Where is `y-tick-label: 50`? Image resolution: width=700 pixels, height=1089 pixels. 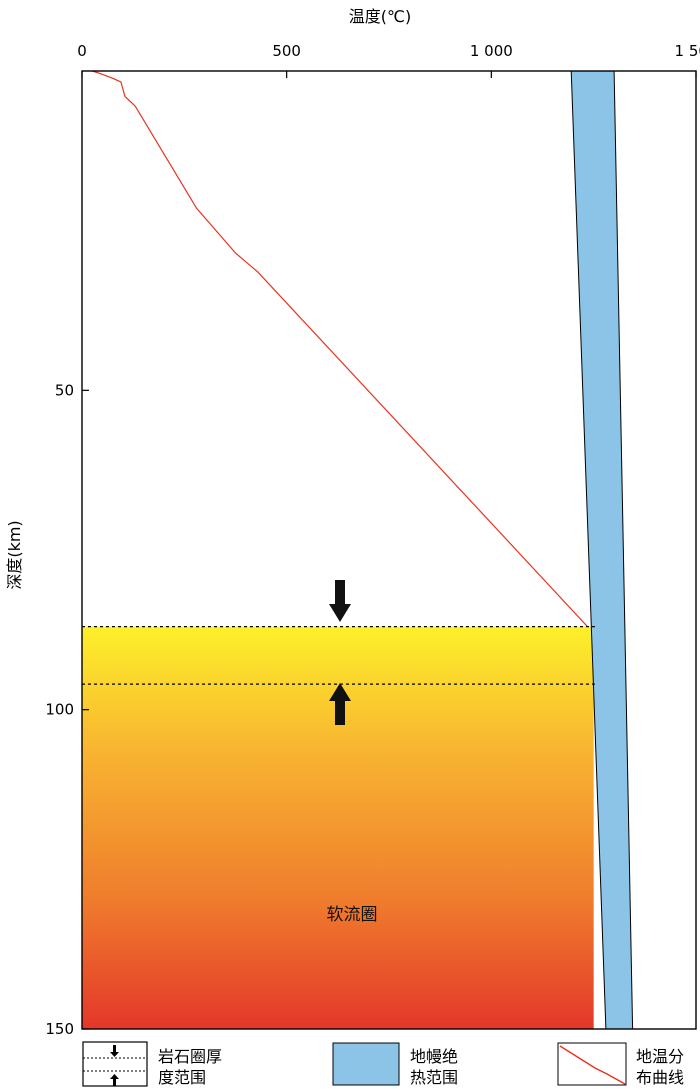
y-tick-label: 50 is located at coordinates (64, 390).